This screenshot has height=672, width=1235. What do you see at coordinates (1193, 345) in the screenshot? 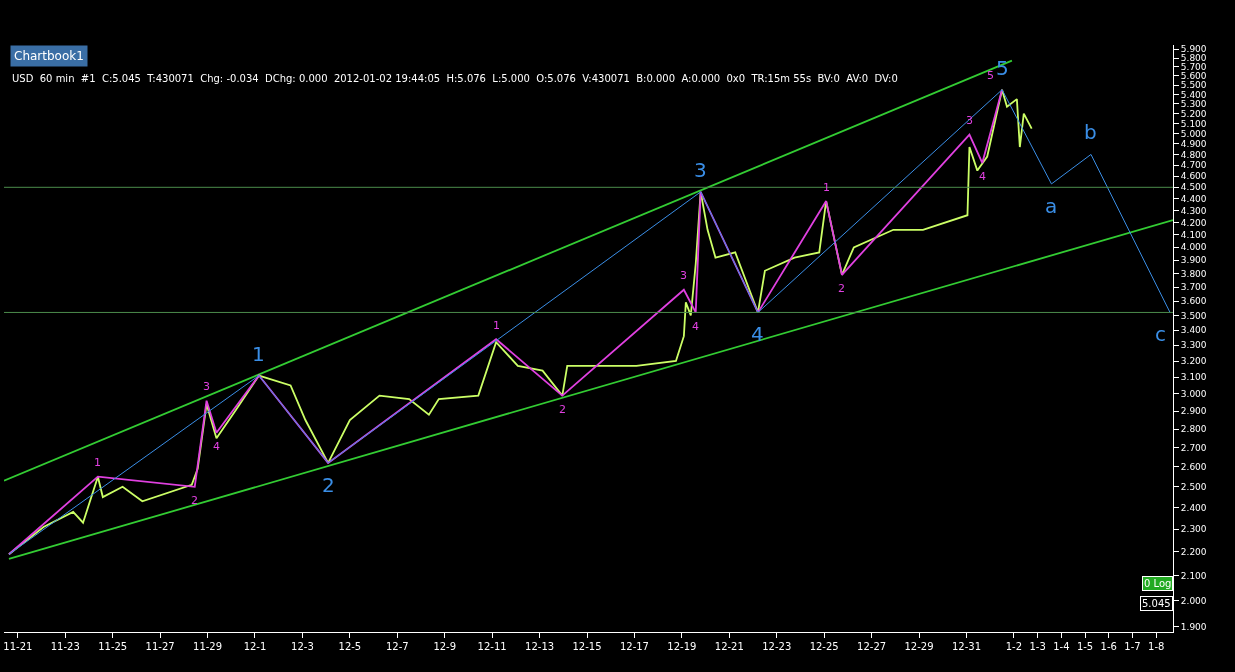
I see `y-tick-label: 3.300` at bounding box center [1193, 345].